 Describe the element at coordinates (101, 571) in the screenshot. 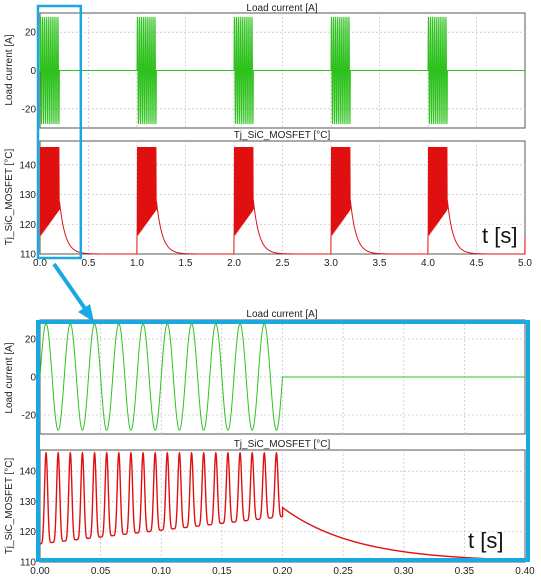

I see `x-tick-label: 0.05` at that location.